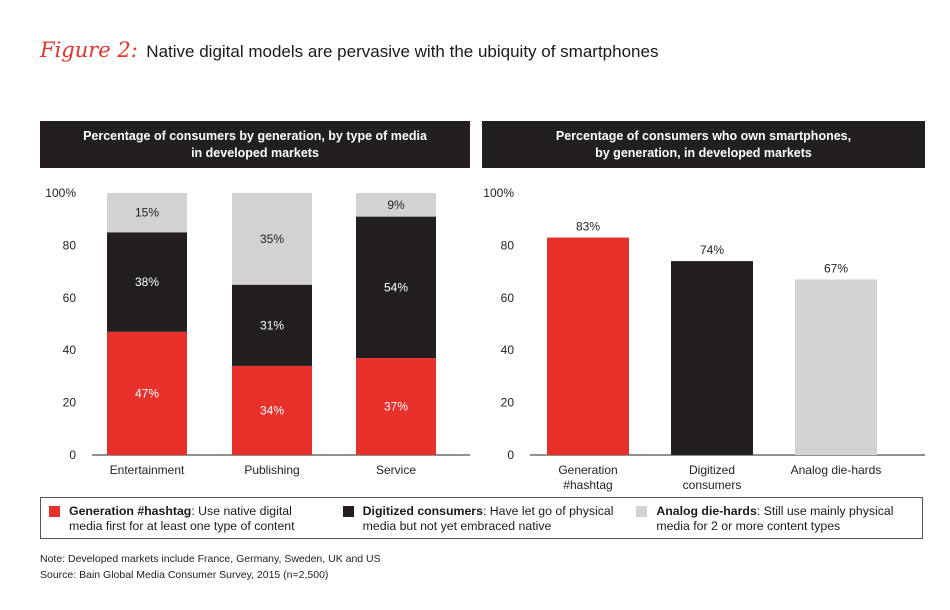 This screenshot has height=610, width=950. I want to click on right-bar-label-0: 83%, so click(588, 227).